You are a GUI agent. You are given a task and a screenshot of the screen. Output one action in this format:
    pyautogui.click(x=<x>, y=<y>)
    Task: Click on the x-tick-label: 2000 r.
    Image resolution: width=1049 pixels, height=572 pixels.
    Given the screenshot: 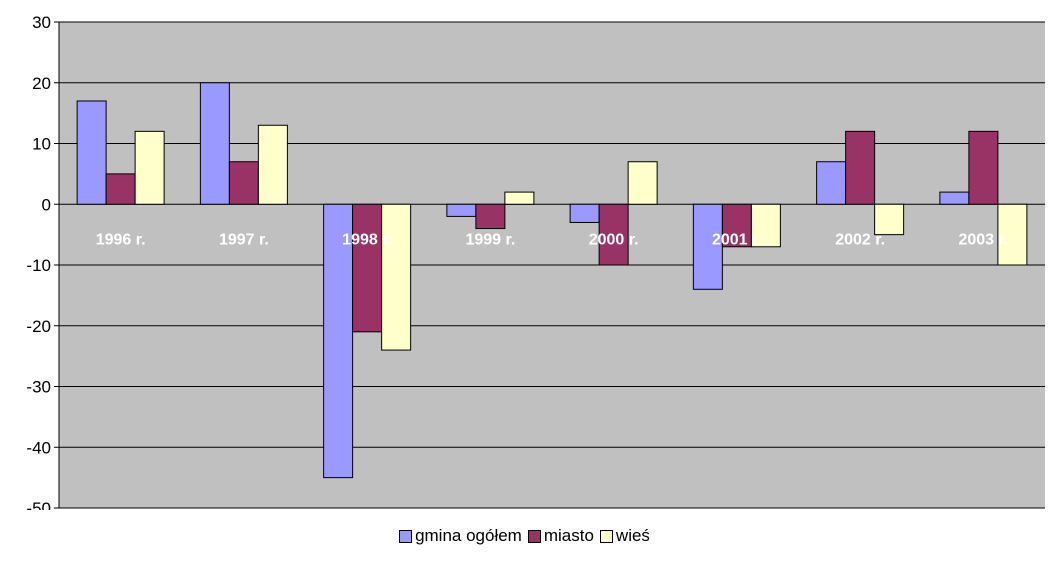 What is the action you would take?
    pyautogui.click(x=614, y=239)
    